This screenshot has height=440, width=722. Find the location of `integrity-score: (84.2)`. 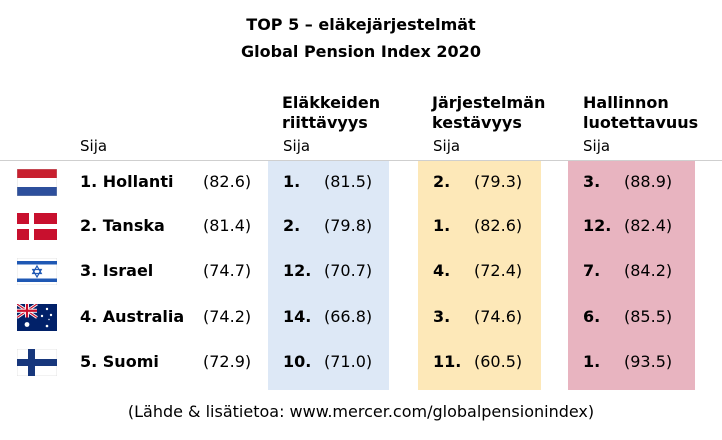

integrity-score: (84.2) is located at coordinates (648, 270).